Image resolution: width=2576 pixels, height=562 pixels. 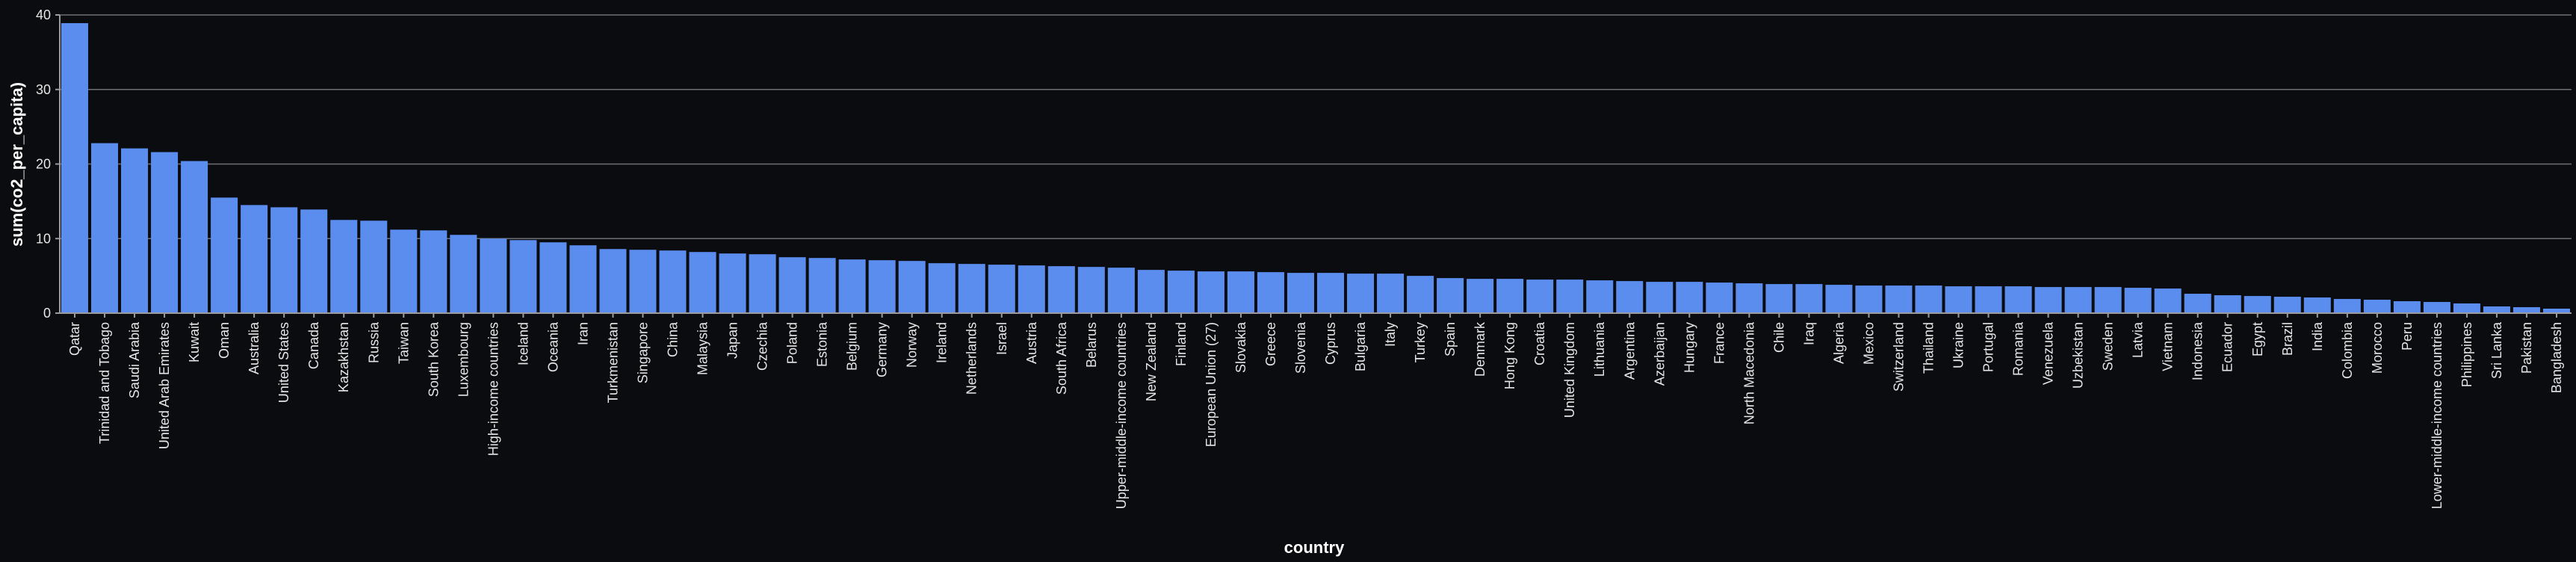 What do you see at coordinates (732, 340) in the screenshot?
I see `x-tick-label: Japan` at bounding box center [732, 340].